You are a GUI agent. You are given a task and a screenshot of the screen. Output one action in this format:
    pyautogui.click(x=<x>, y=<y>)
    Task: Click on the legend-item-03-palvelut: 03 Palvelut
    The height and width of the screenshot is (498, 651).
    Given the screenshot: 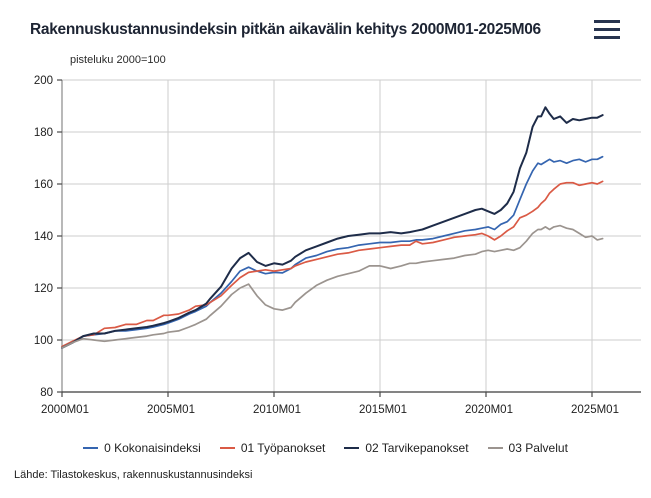 What is the action you would take?
    pyautogui.click(x=527, y=448)
    